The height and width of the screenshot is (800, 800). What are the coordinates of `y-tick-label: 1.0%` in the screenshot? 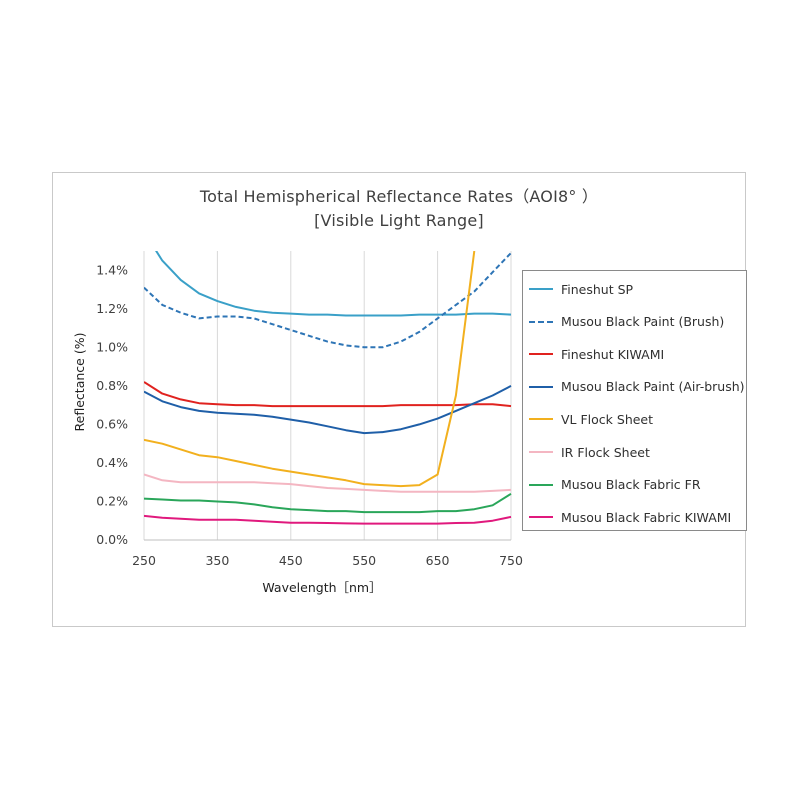 It's located at (112, 346).